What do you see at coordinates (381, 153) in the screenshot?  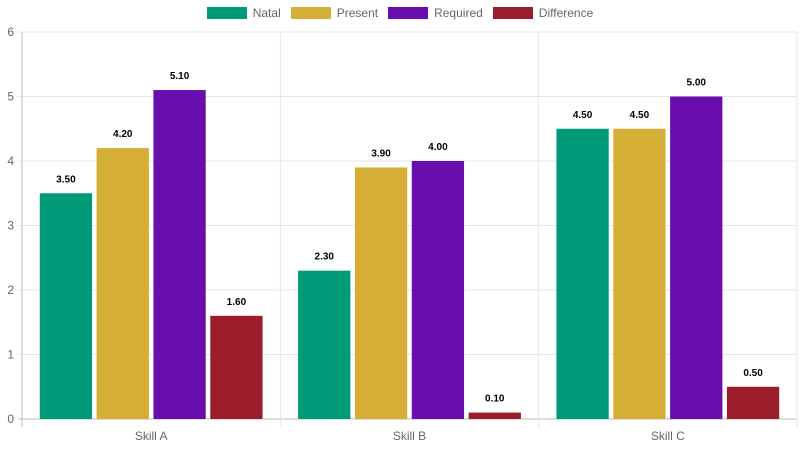 I see `data-label: 3.90` at bounding box center [381, 153].